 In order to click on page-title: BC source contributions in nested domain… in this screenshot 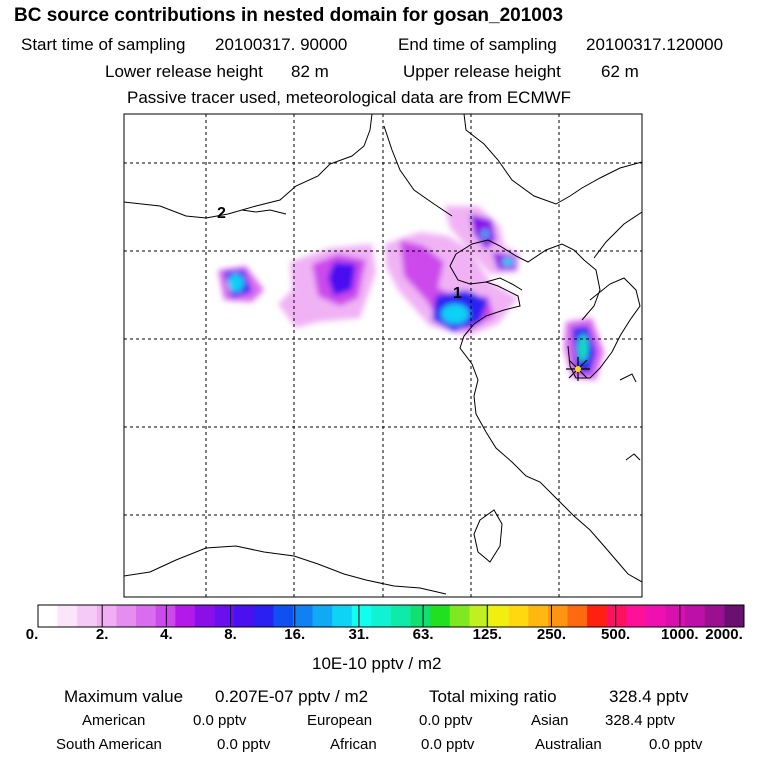, I will do `click(289, 15)`.